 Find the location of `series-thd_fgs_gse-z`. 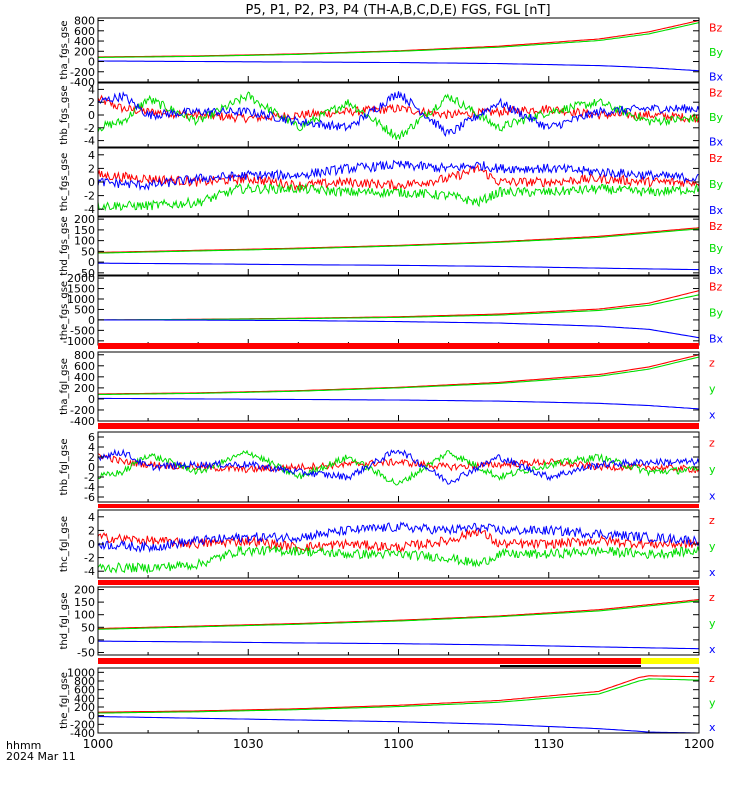

series-thd_fgs_gse-z is located at coordinates (398, 240).